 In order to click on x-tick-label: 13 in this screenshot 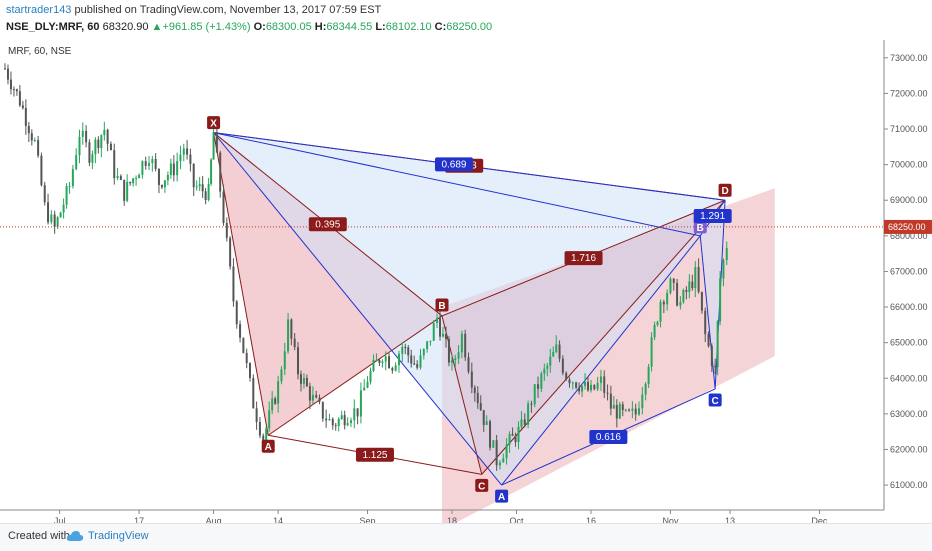, I will do `click(730, 519)`.